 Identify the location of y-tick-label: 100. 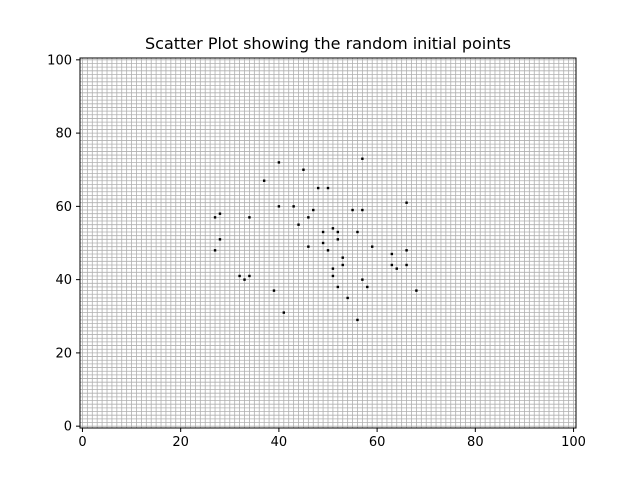
(59, 60).